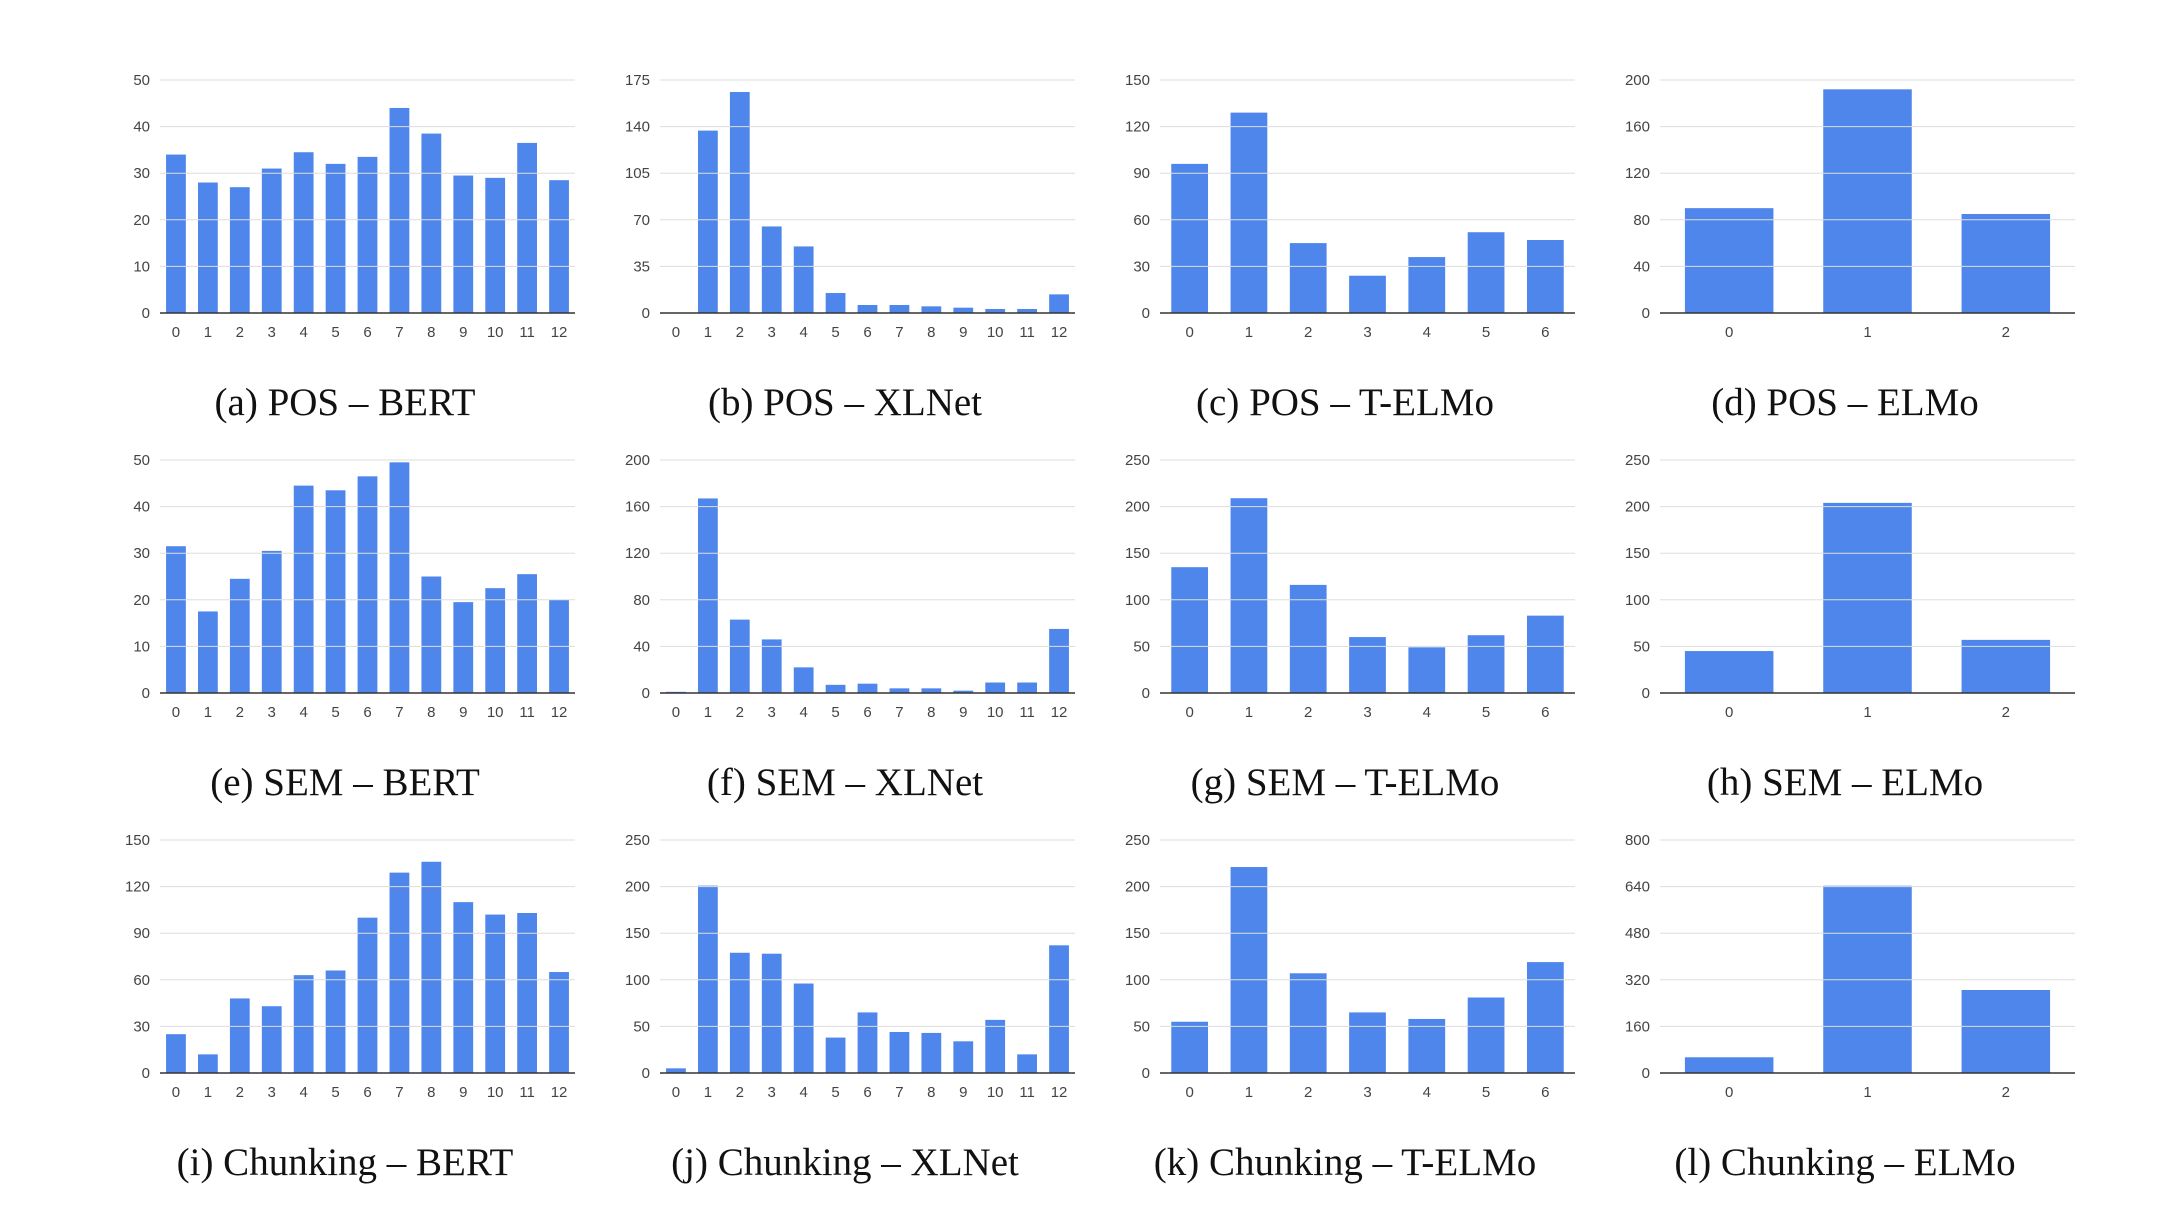  What do you see at coordinates (899, 712) in the screenshot?
I see `x-tick-label: 7` at bounding box center [899, 712].